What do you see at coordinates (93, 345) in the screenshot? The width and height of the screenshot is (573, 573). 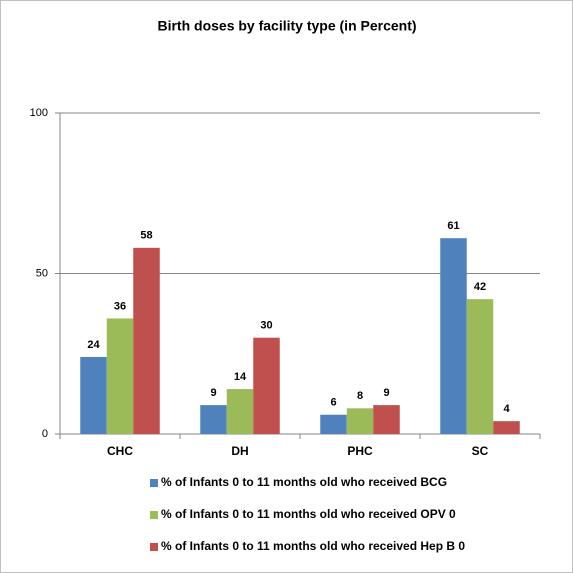 I see `data-label: 24` at bounding box center [93, 345].